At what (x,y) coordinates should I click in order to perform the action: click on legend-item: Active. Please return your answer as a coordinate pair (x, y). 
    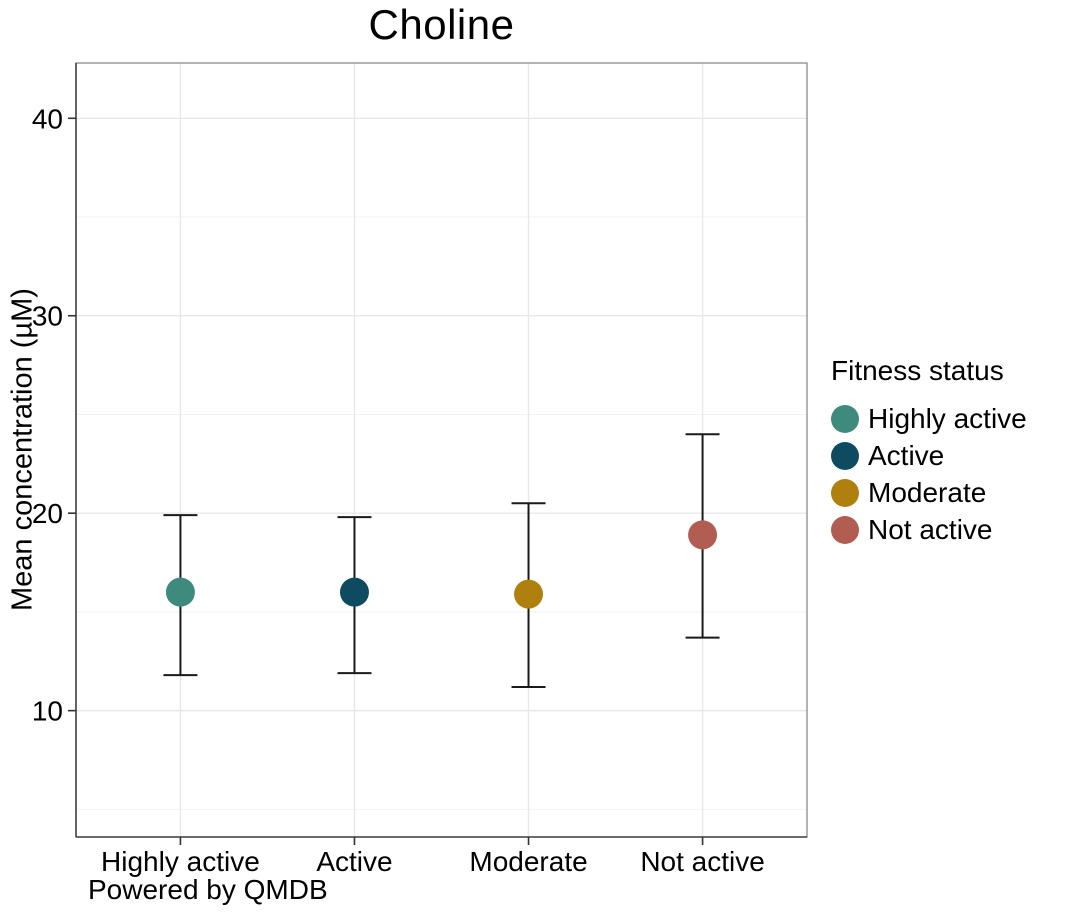
    Looking at the image, I should click on (953, 455).